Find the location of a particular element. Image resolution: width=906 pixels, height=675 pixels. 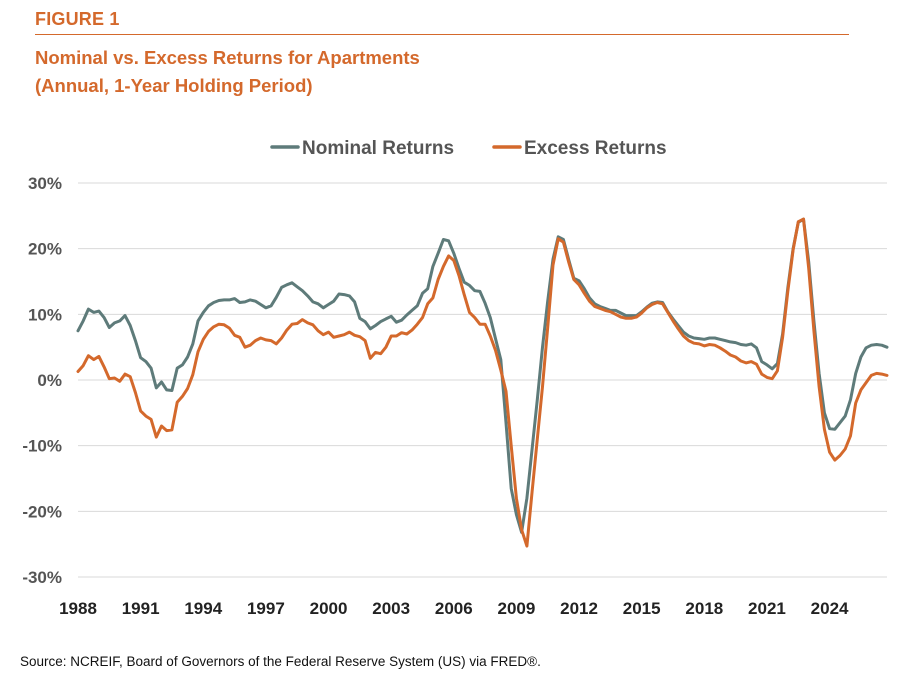

y-tick-label: -10% is located at coordinates (42, 446).